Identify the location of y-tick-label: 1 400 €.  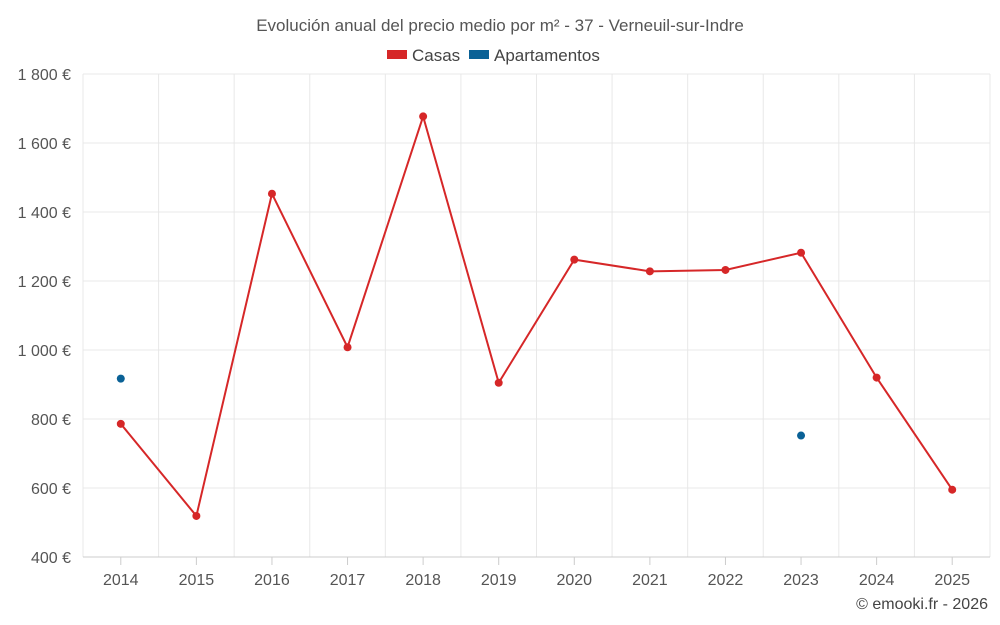
(44, 213).